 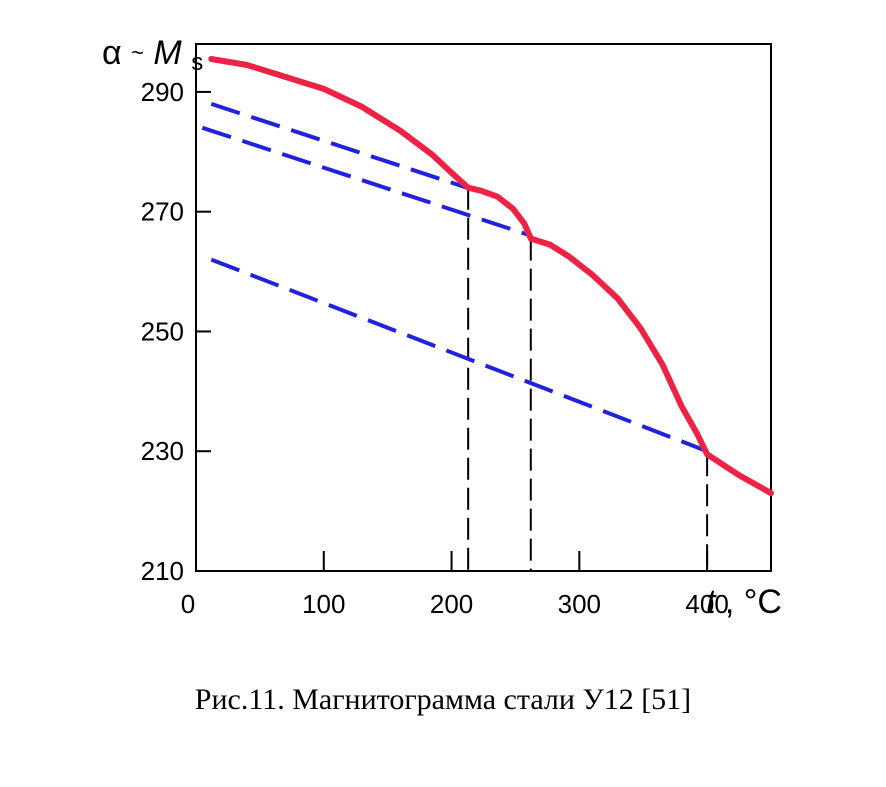 What do you see at coordinates (579, 604) in the screenshot?
I see `x-tick-label: 300` at bounding box center [579, 604].